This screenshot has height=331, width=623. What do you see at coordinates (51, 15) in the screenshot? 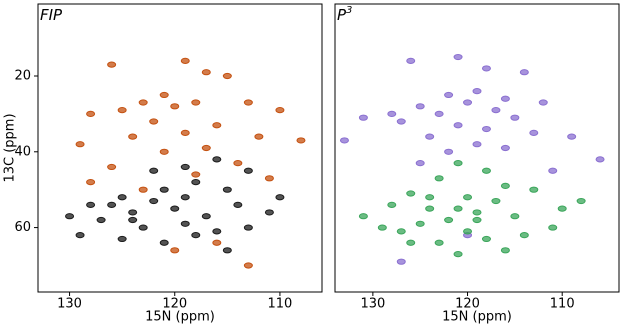
I see `panel-title: FIP` at bounding box center [51, 15].